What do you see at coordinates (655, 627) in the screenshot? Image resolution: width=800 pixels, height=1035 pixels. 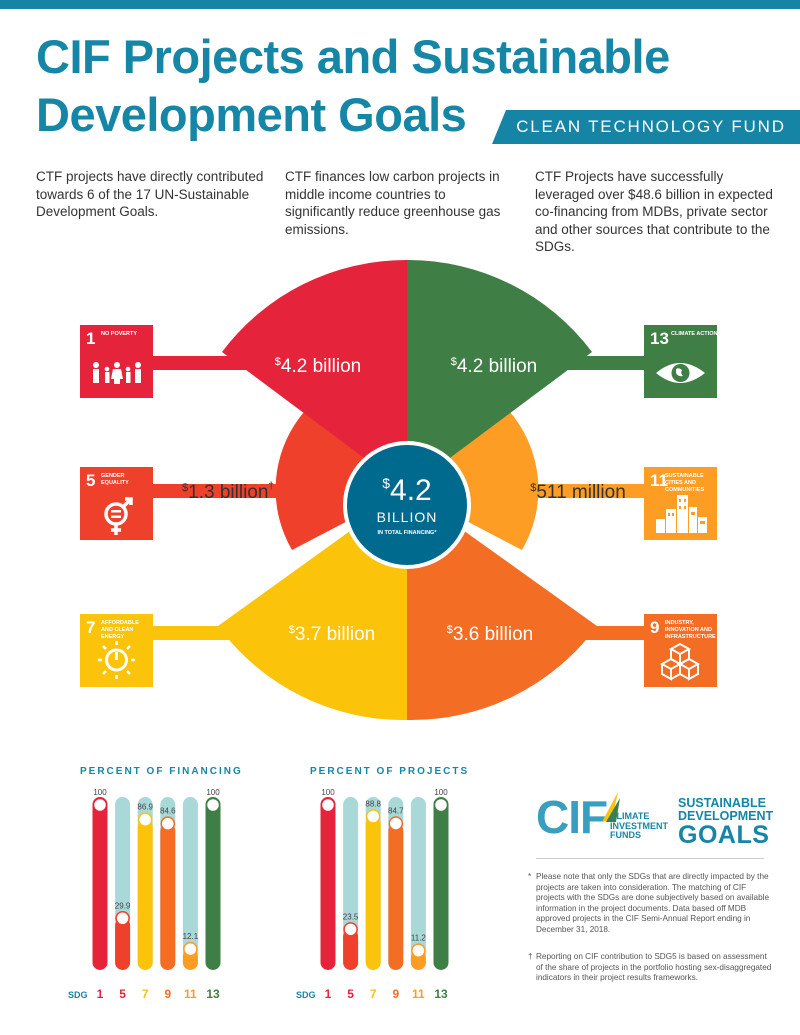 I see `sdg-number: 9` at bounding box center [655, 627].